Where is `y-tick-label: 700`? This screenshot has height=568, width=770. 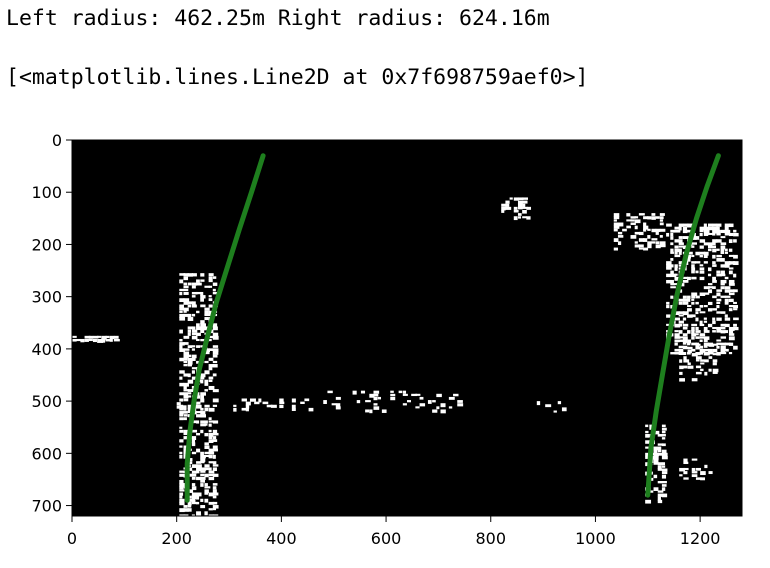
y-tick-label: 700 is located at coordinates (46, 506).